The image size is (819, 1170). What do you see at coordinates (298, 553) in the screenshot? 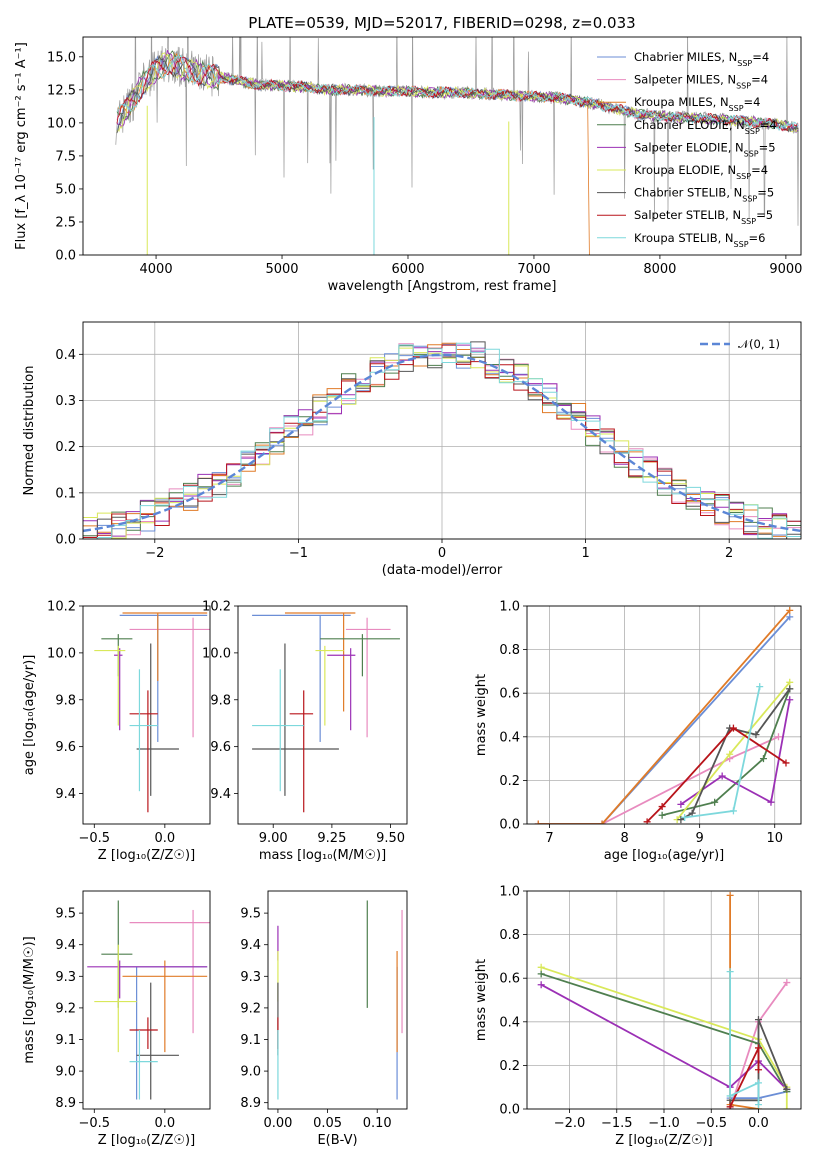
I see `x-tick-label: −1` at bounding box center [298, 553].